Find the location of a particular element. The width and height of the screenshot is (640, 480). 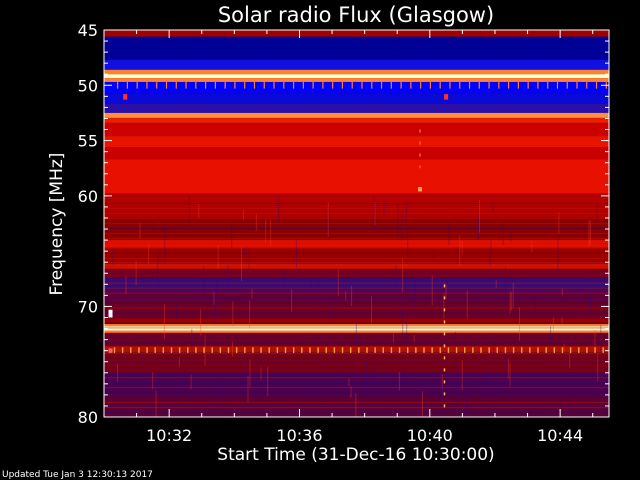

y-tick-label: 55 is located at coordinates (88, 141).